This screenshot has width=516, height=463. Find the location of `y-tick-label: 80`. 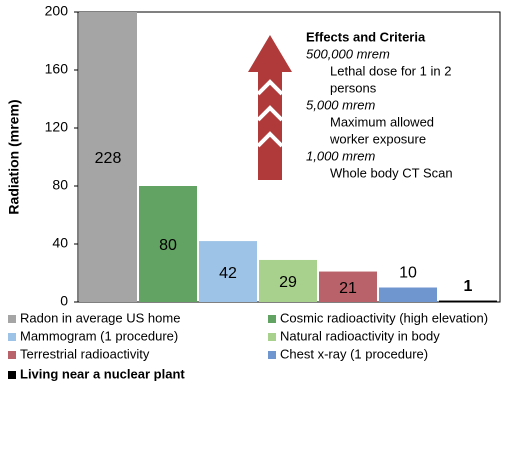

y-tick-label: 80 is located at coordinates (60, 185).